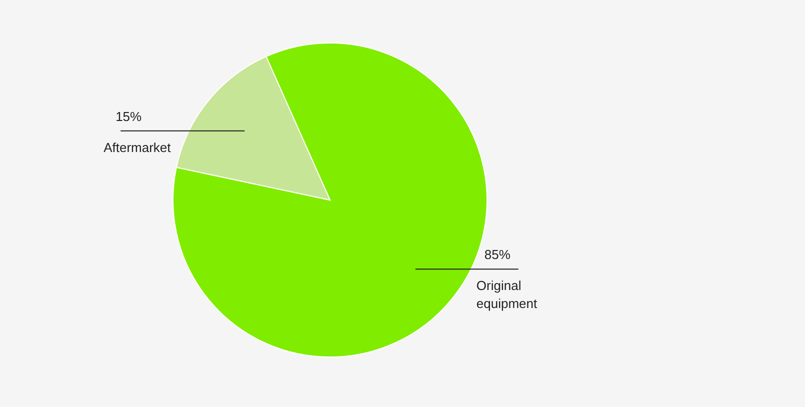 The height and width of the screenshot is (407, 805). Describe the element at coordinates (253, 128) in the screenshot. I see `pie-slice` at that location.